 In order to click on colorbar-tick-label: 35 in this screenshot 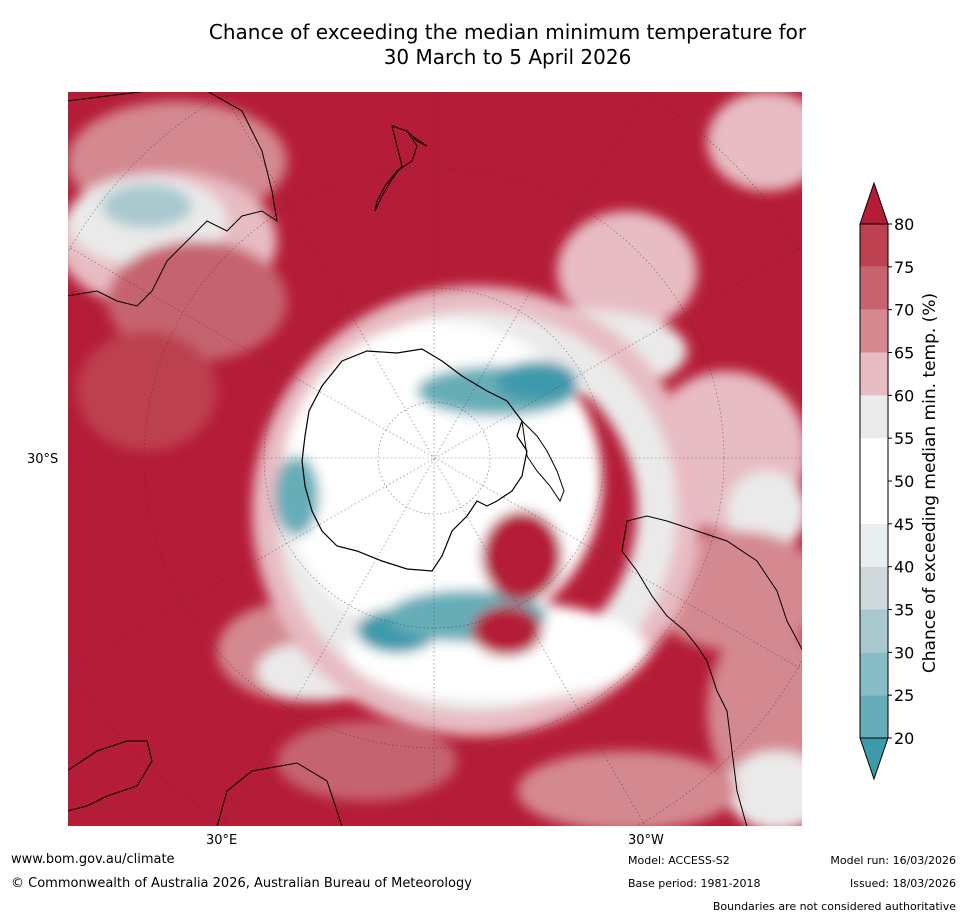, I will do `click(904, 610)`.